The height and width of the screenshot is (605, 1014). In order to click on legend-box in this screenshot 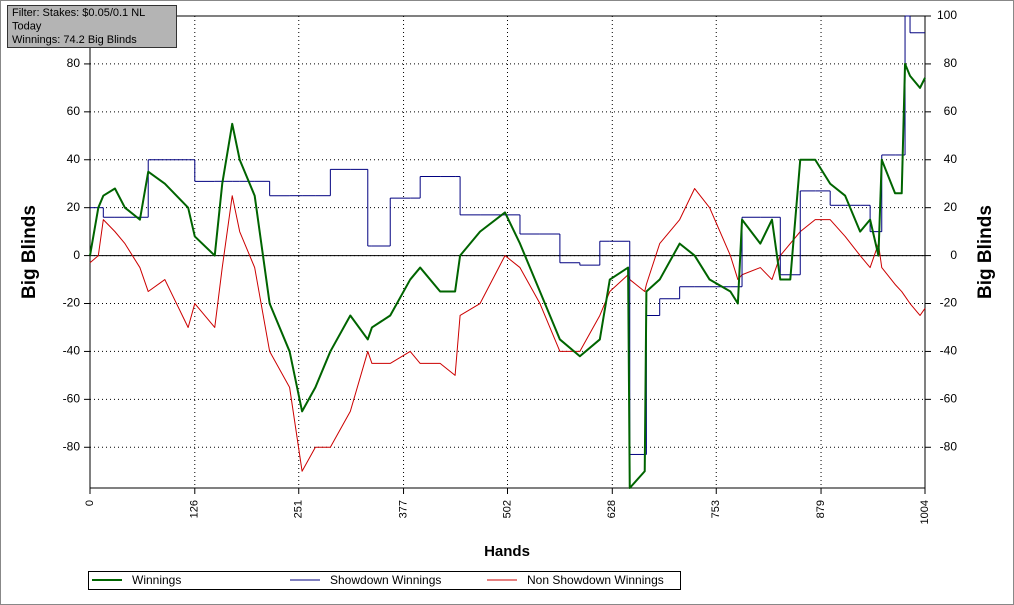, I will do `click(384, 580)`.